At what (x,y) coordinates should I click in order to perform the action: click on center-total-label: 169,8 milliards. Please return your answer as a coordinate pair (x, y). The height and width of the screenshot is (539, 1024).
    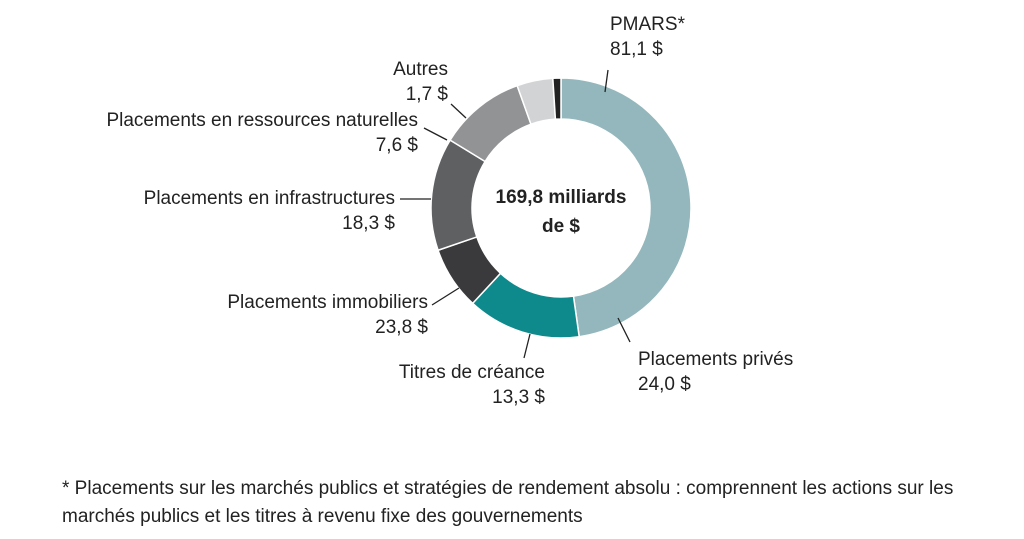
    Looking at the image, I should click on (561, 197).